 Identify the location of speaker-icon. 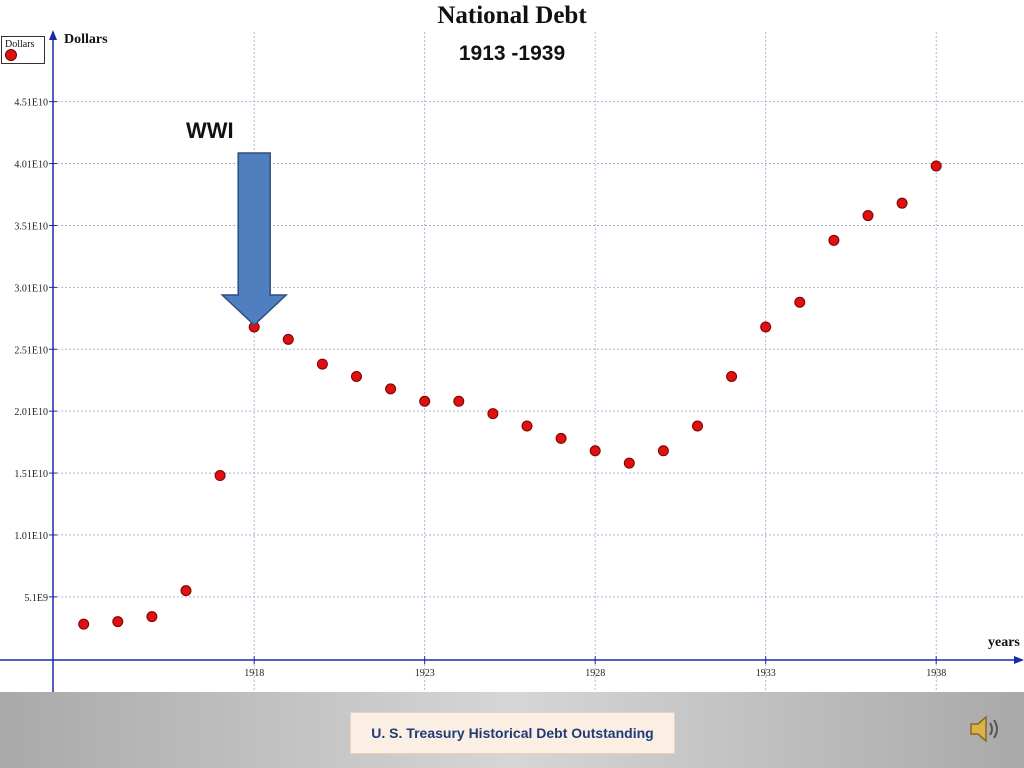
(986, 731).